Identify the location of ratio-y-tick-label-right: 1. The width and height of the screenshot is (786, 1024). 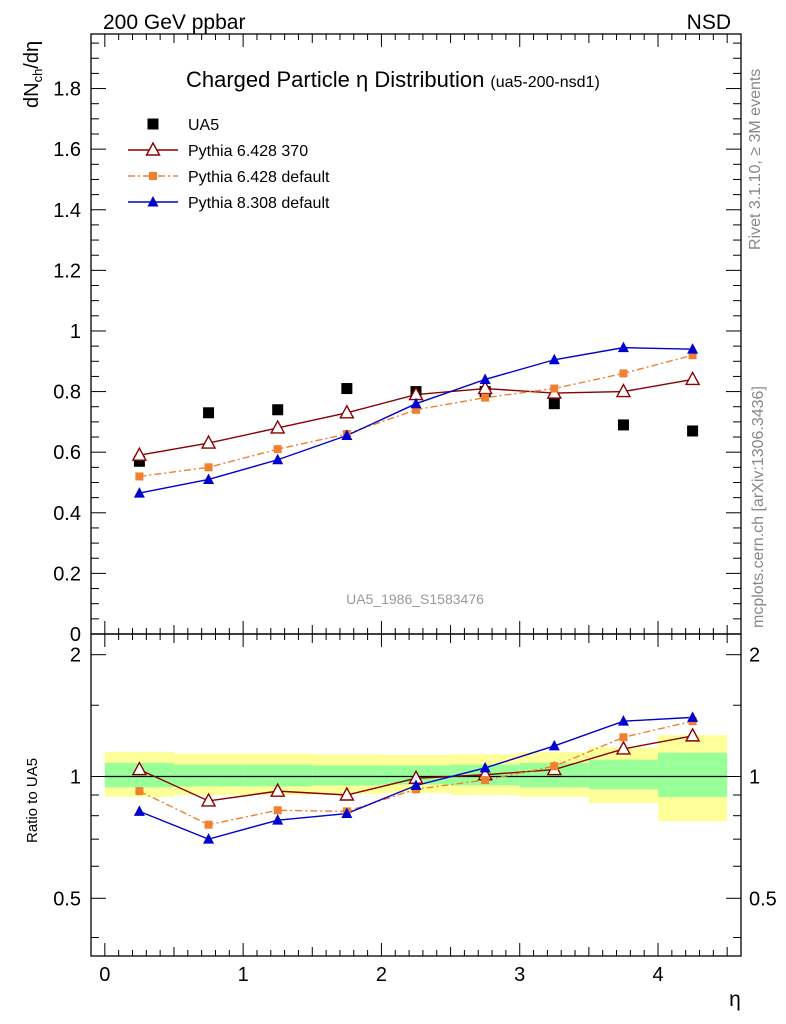
(754, 777).